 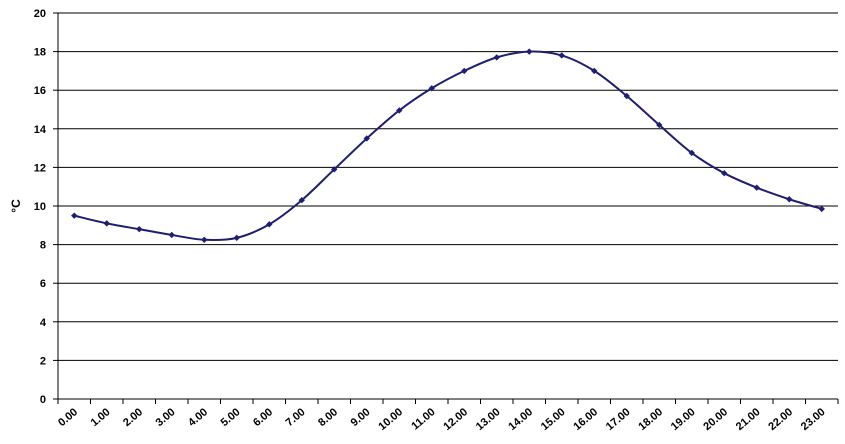 What do you see at coordinates (40, 91) in the screenshot?
I see `y-tick-label: 16` at bounding box center [40, 91].